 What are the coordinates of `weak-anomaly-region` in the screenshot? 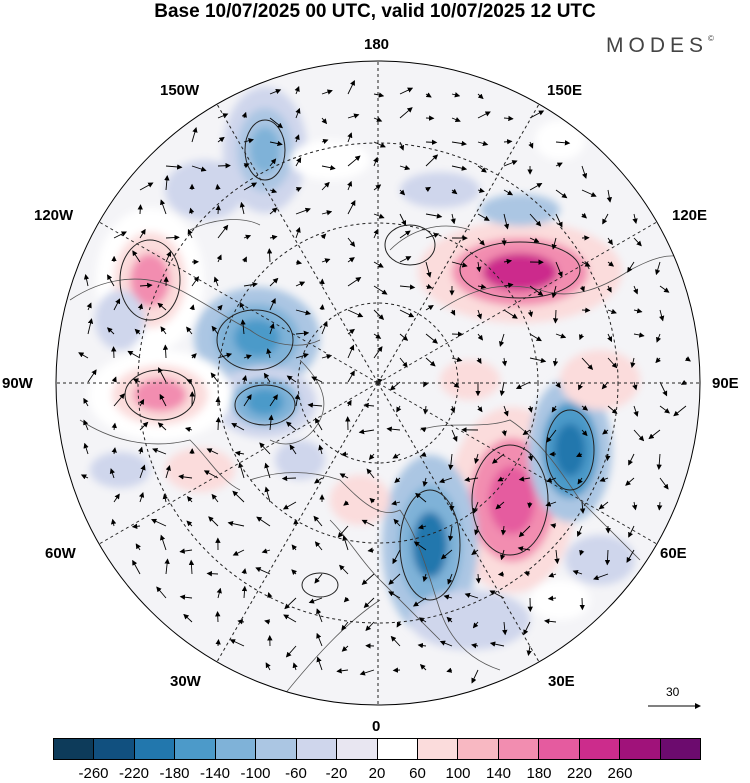 It's located at (120, 470).